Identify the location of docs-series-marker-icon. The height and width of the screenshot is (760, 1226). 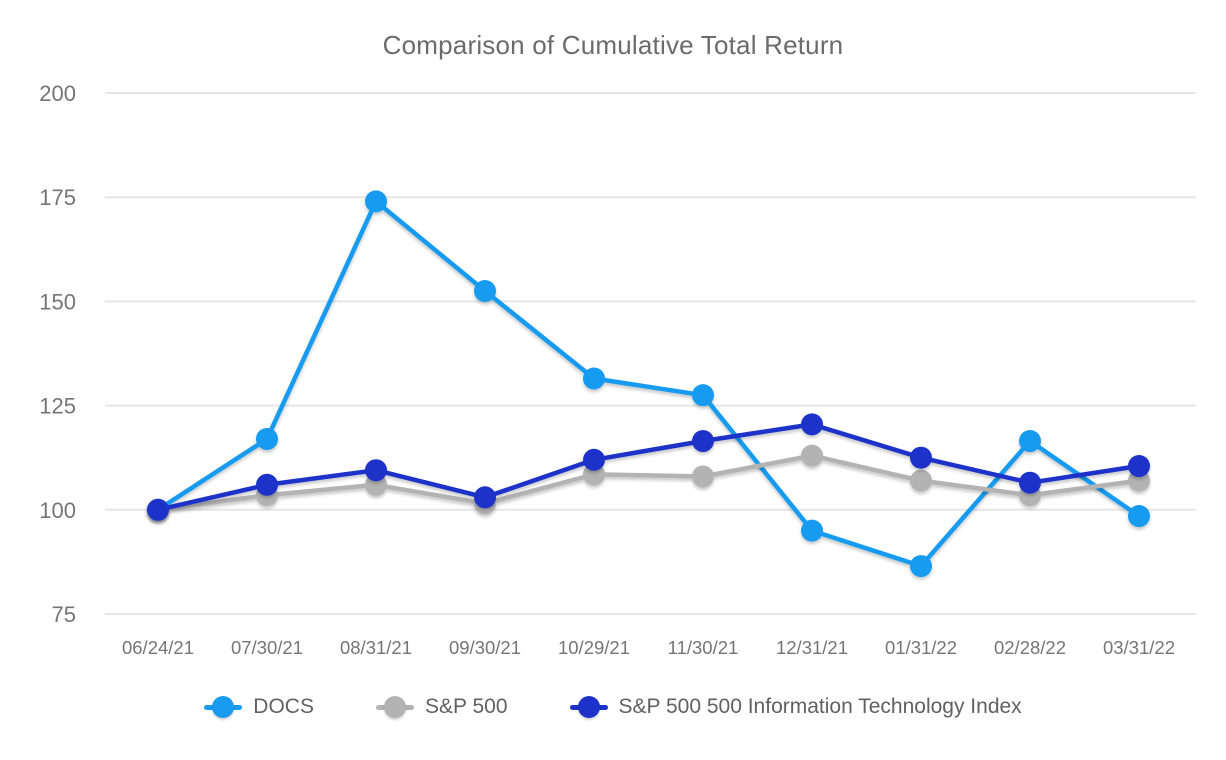
(223, 707).